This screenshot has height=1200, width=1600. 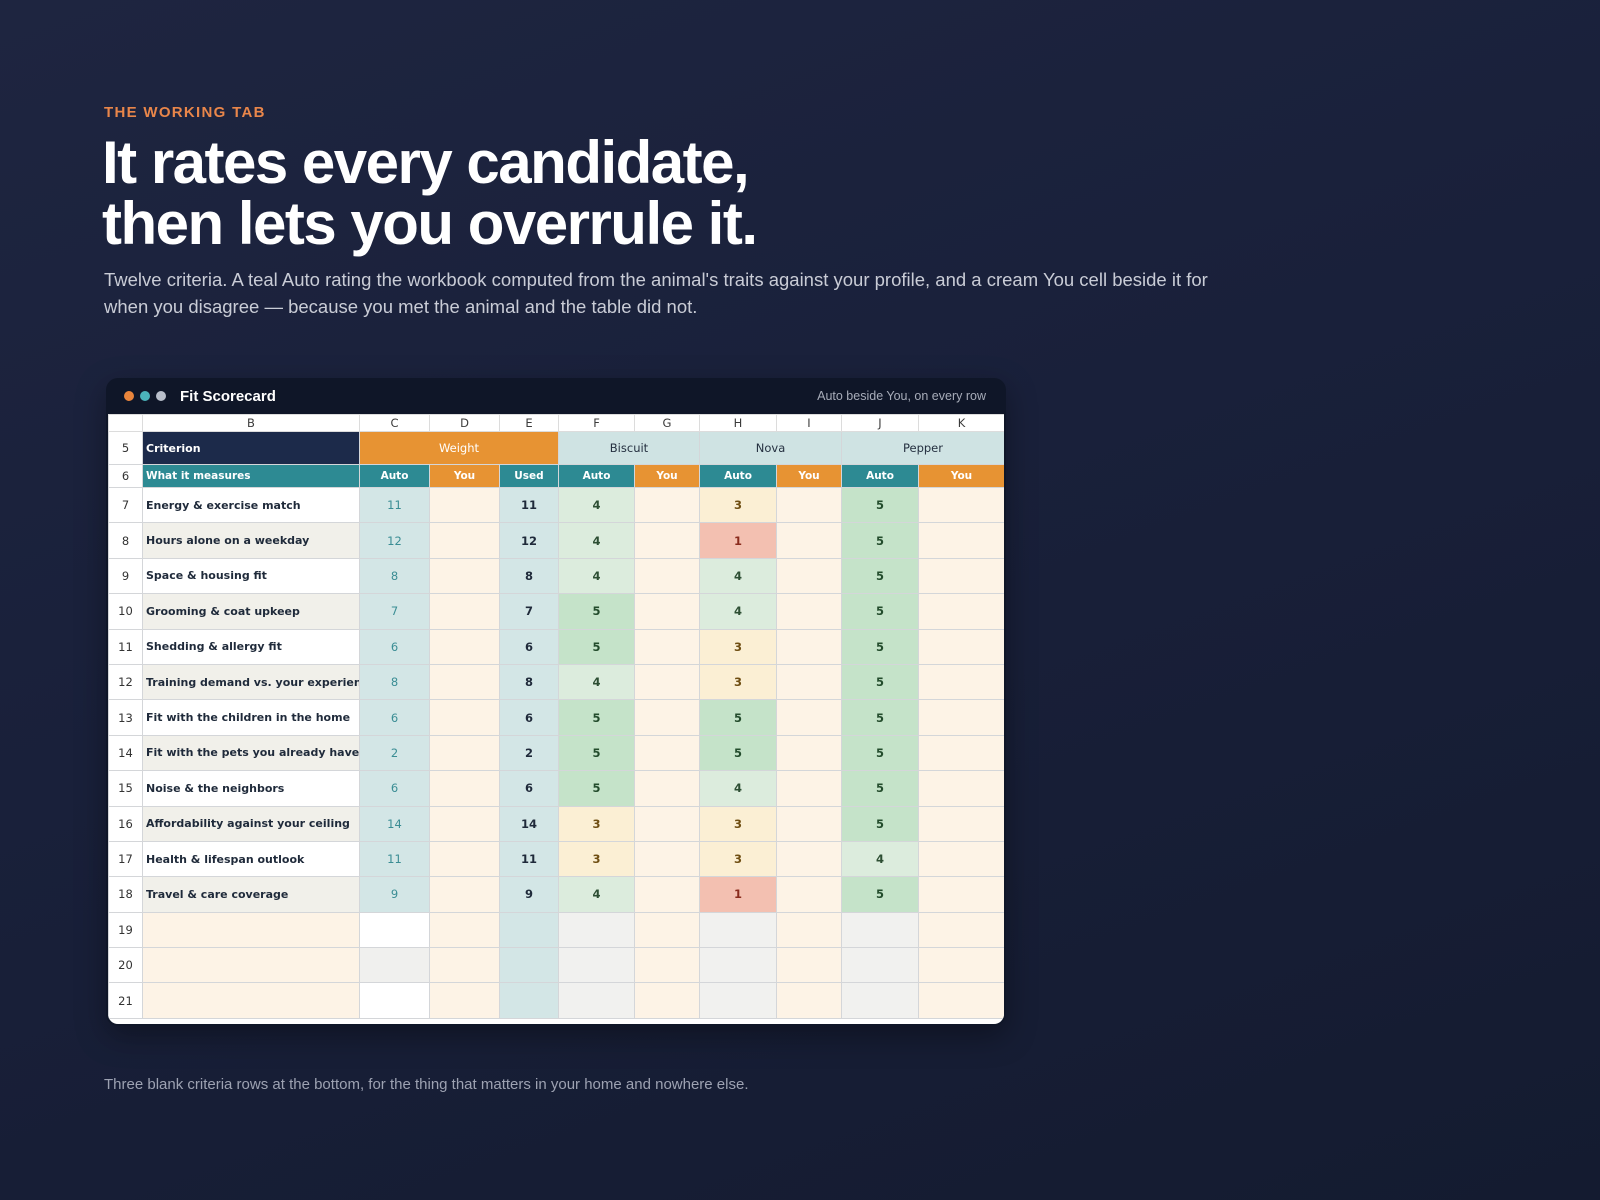 What do you see at coordinates (770, 448) in the screenshot?
I see `candidate-header-nova: Nova` at bounding box center [770, 448].